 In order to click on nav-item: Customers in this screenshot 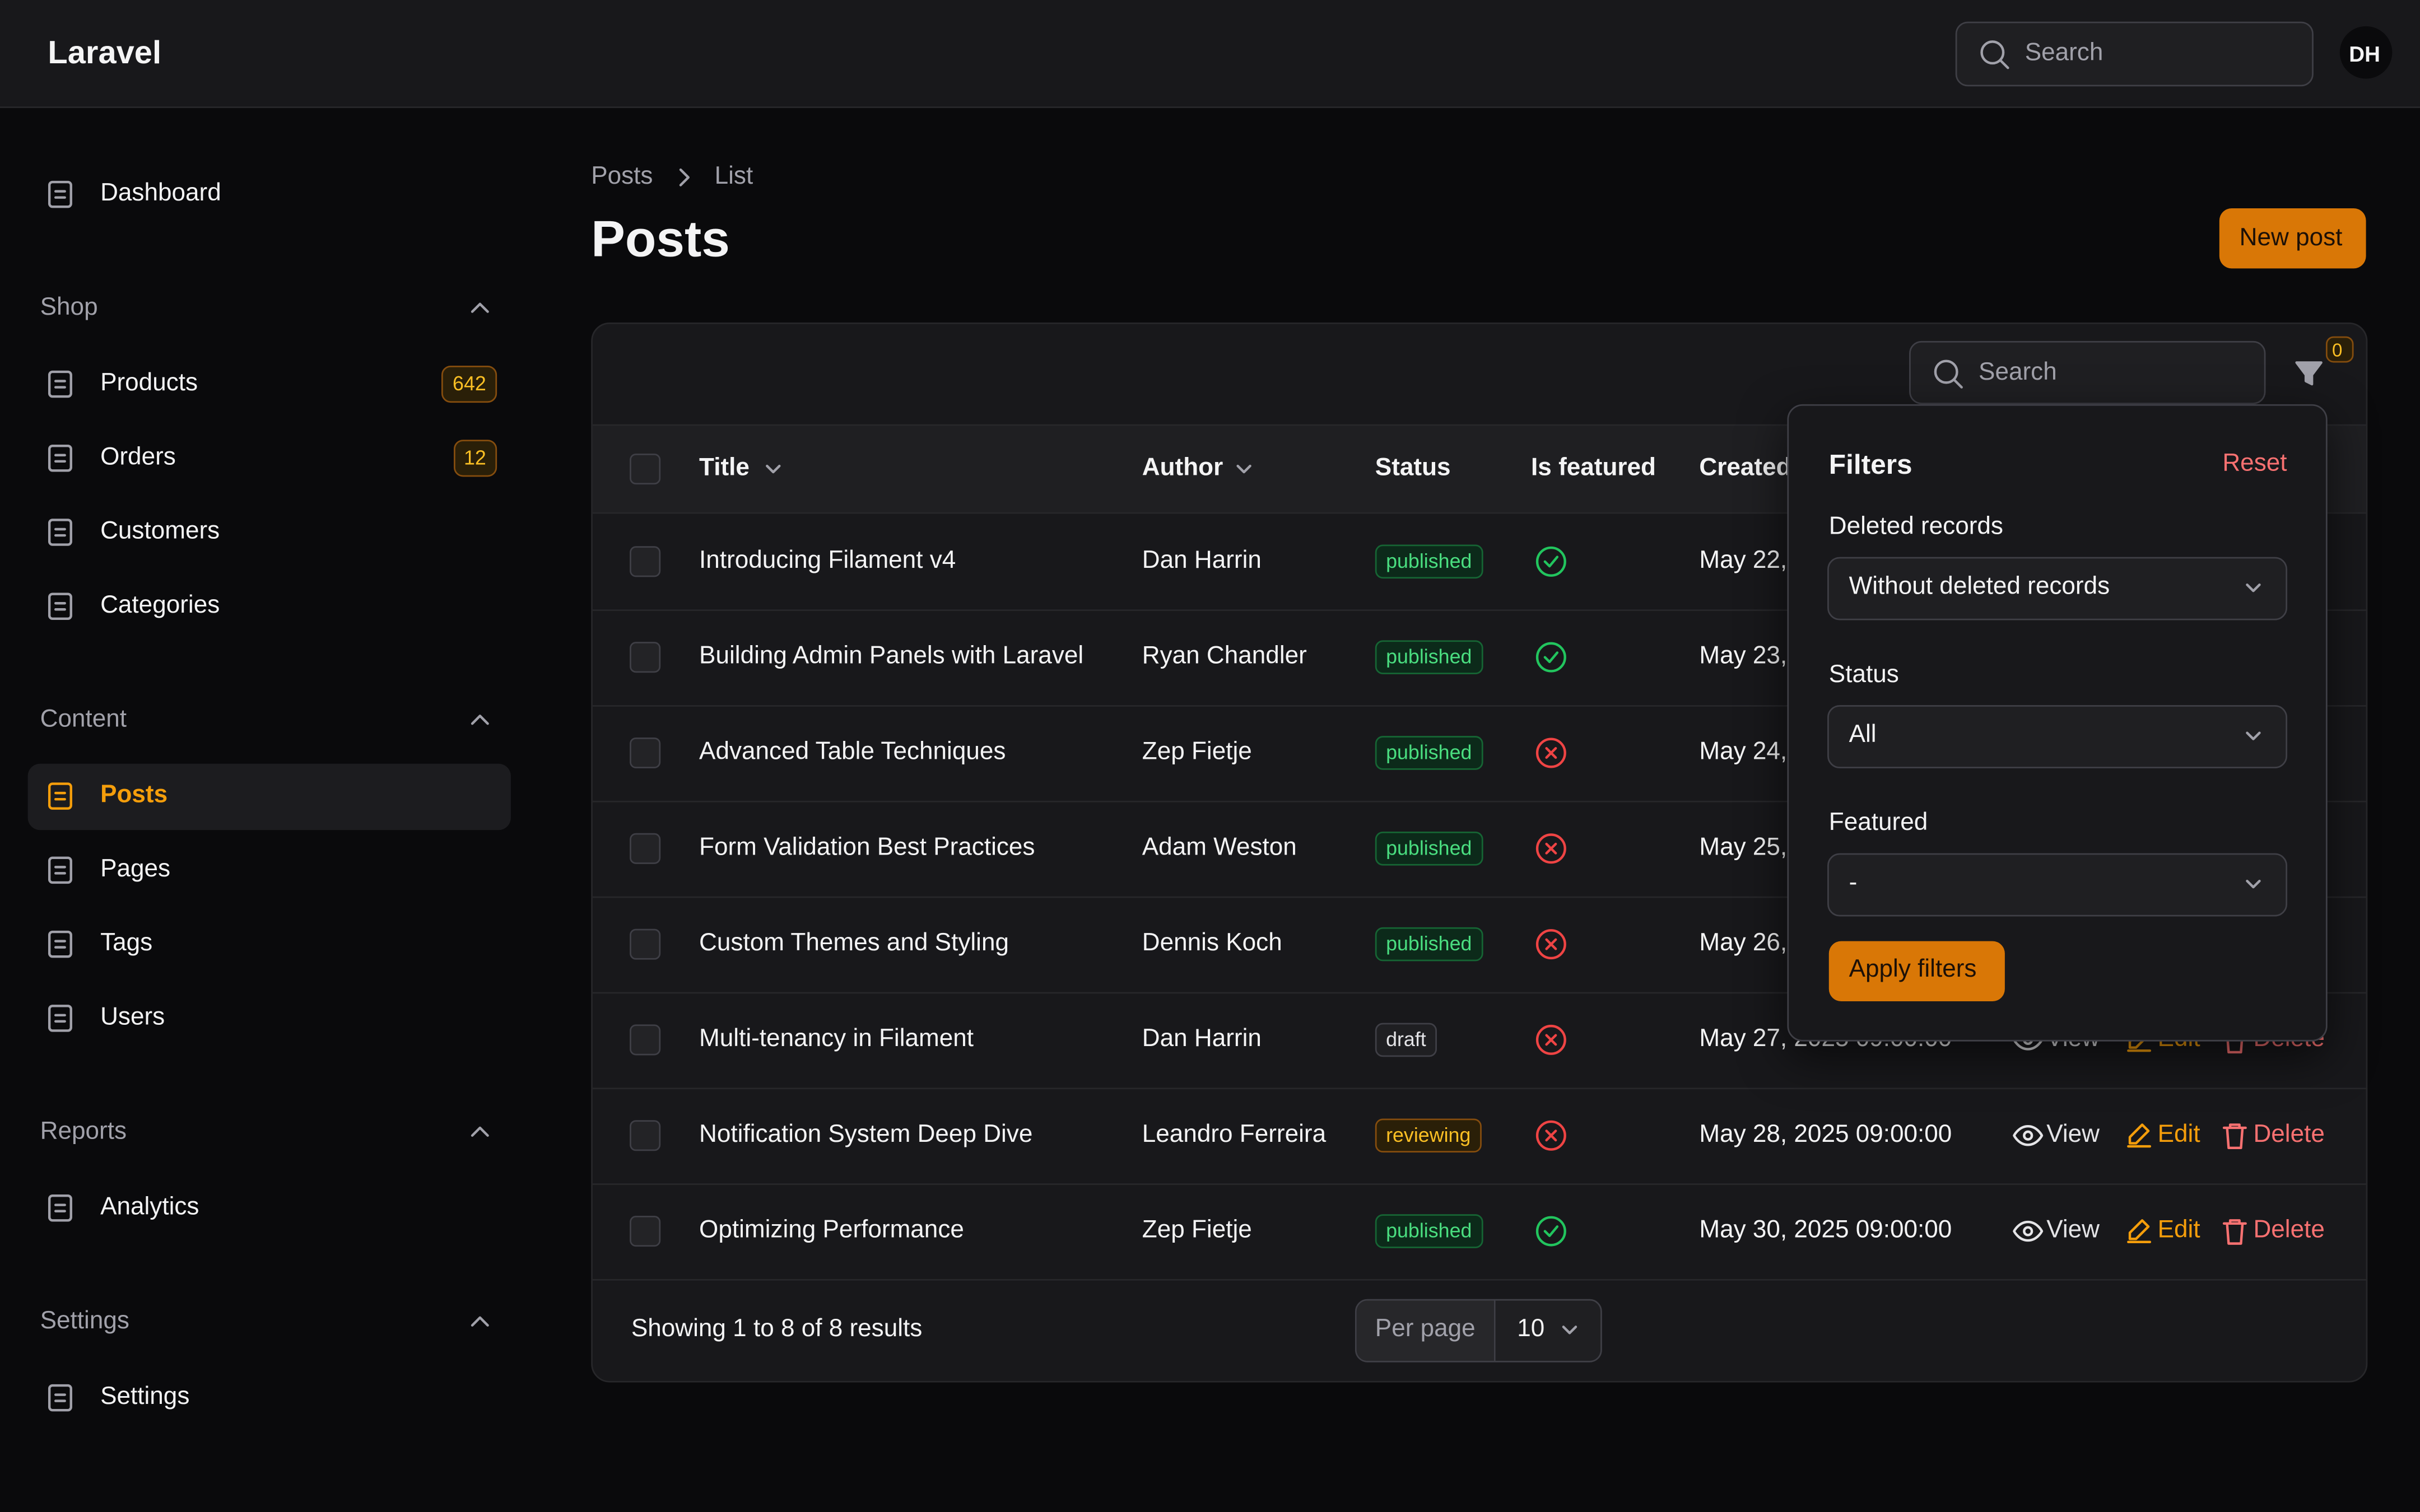, I will do `click(160, 532)`.